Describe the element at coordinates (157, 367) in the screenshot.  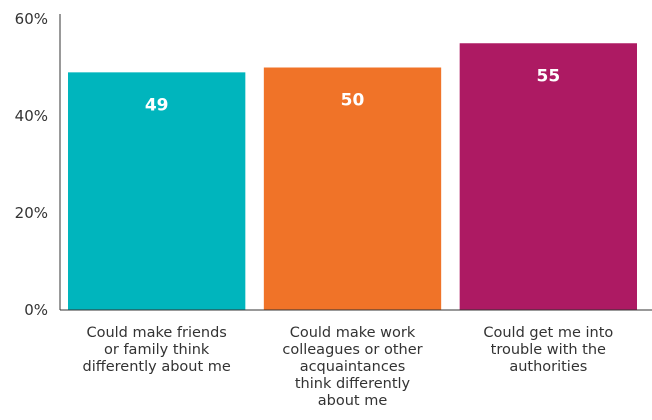
I see `category-label-line: differently about me` at that location.